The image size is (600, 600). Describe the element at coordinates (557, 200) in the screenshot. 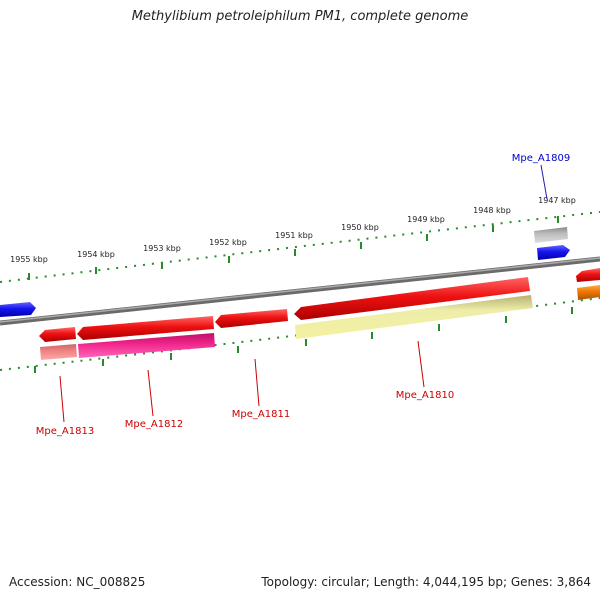

I see `ruler-label: 1947 kbp` at that location.